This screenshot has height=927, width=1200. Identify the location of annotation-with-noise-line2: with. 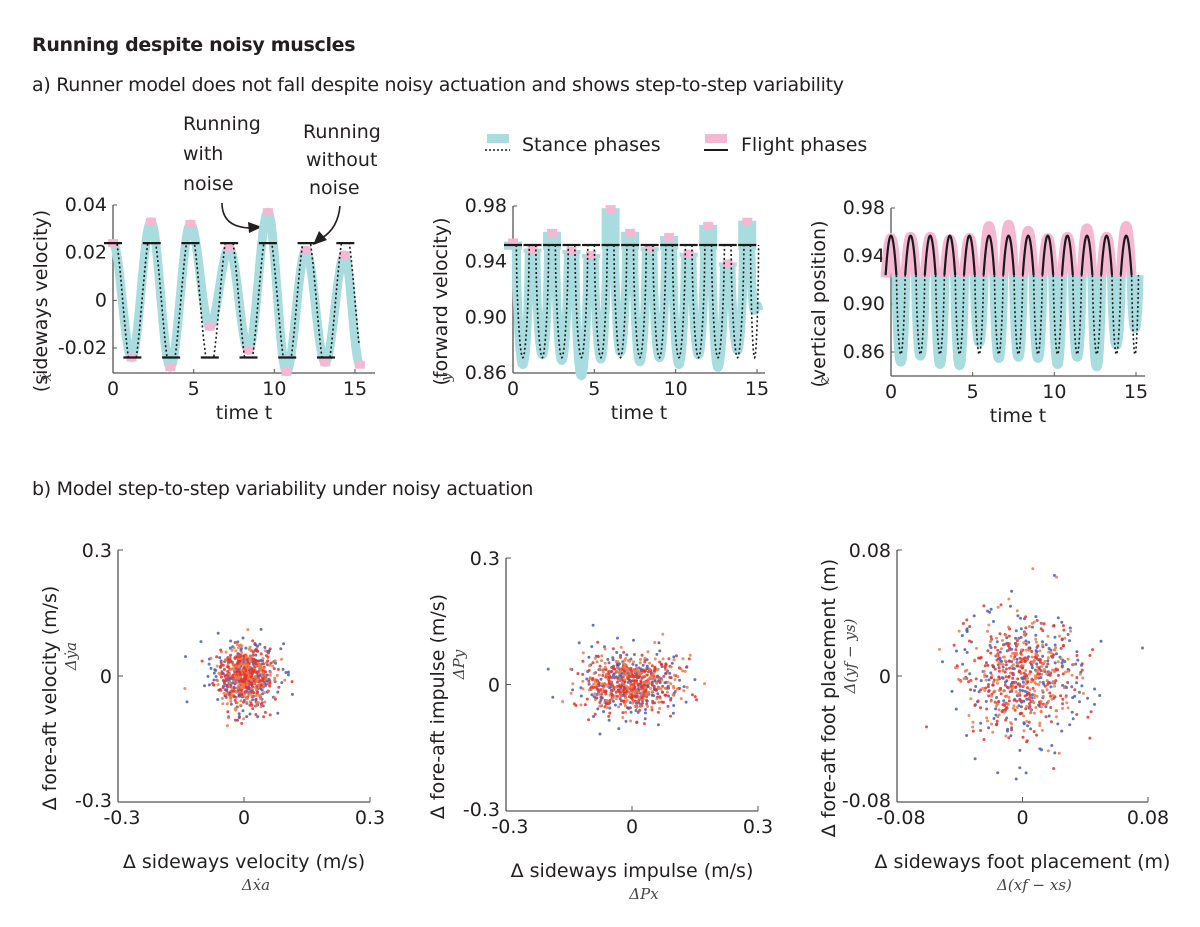
(203, 154).